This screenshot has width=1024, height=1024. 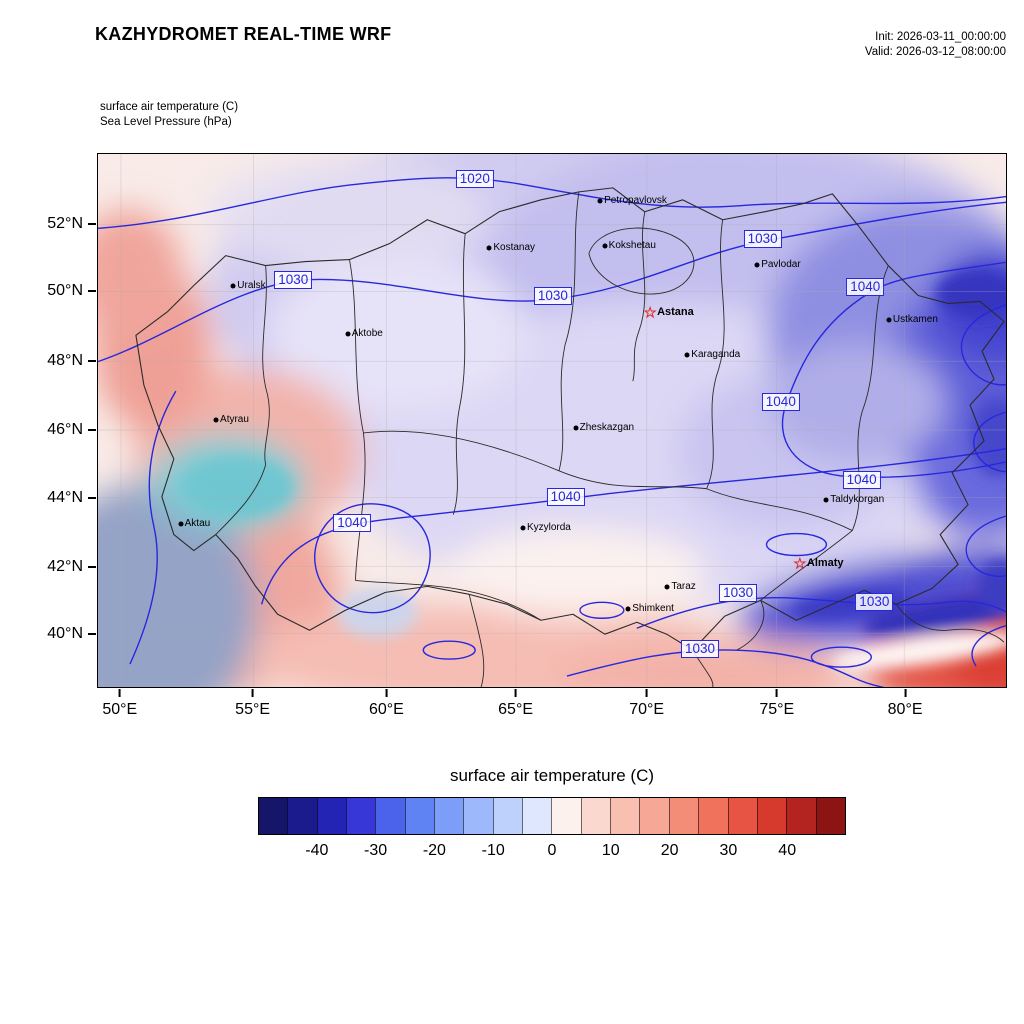 What do you see at coordinates (317, 850) in the screenshot?
I see `colorbar-tick--40: -40` at bounding box center [317, 850].